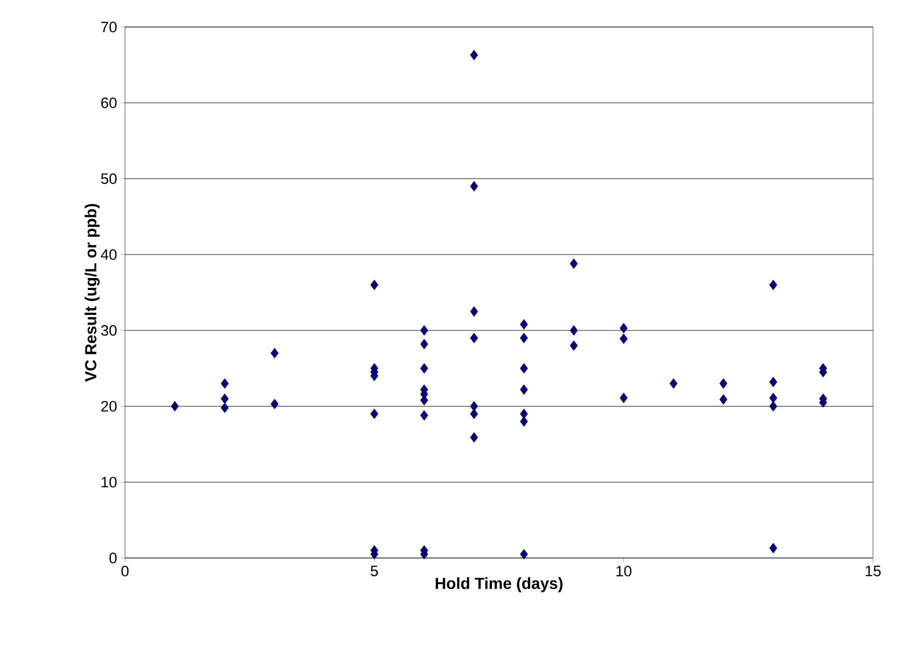  I want to click on y-tick-label: 60, so click(109, 103).